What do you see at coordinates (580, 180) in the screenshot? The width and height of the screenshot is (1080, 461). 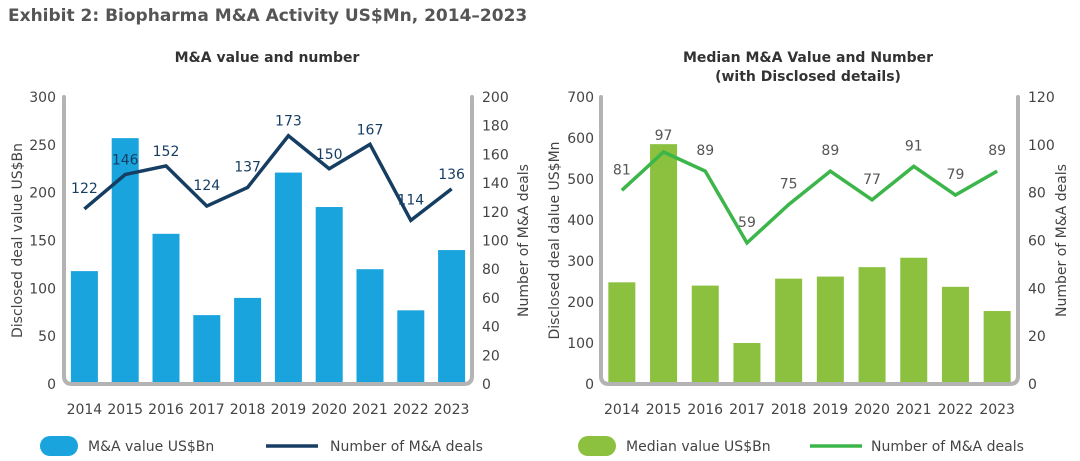 I see `right-ytick-500: 500` at bounding box center [580, 180].